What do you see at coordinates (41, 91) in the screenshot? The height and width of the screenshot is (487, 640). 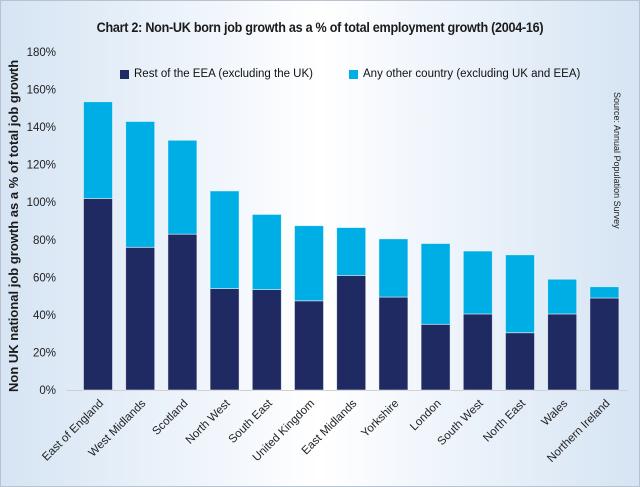 I see `y-tick-label: 160%` at bounding box center [41, 91].